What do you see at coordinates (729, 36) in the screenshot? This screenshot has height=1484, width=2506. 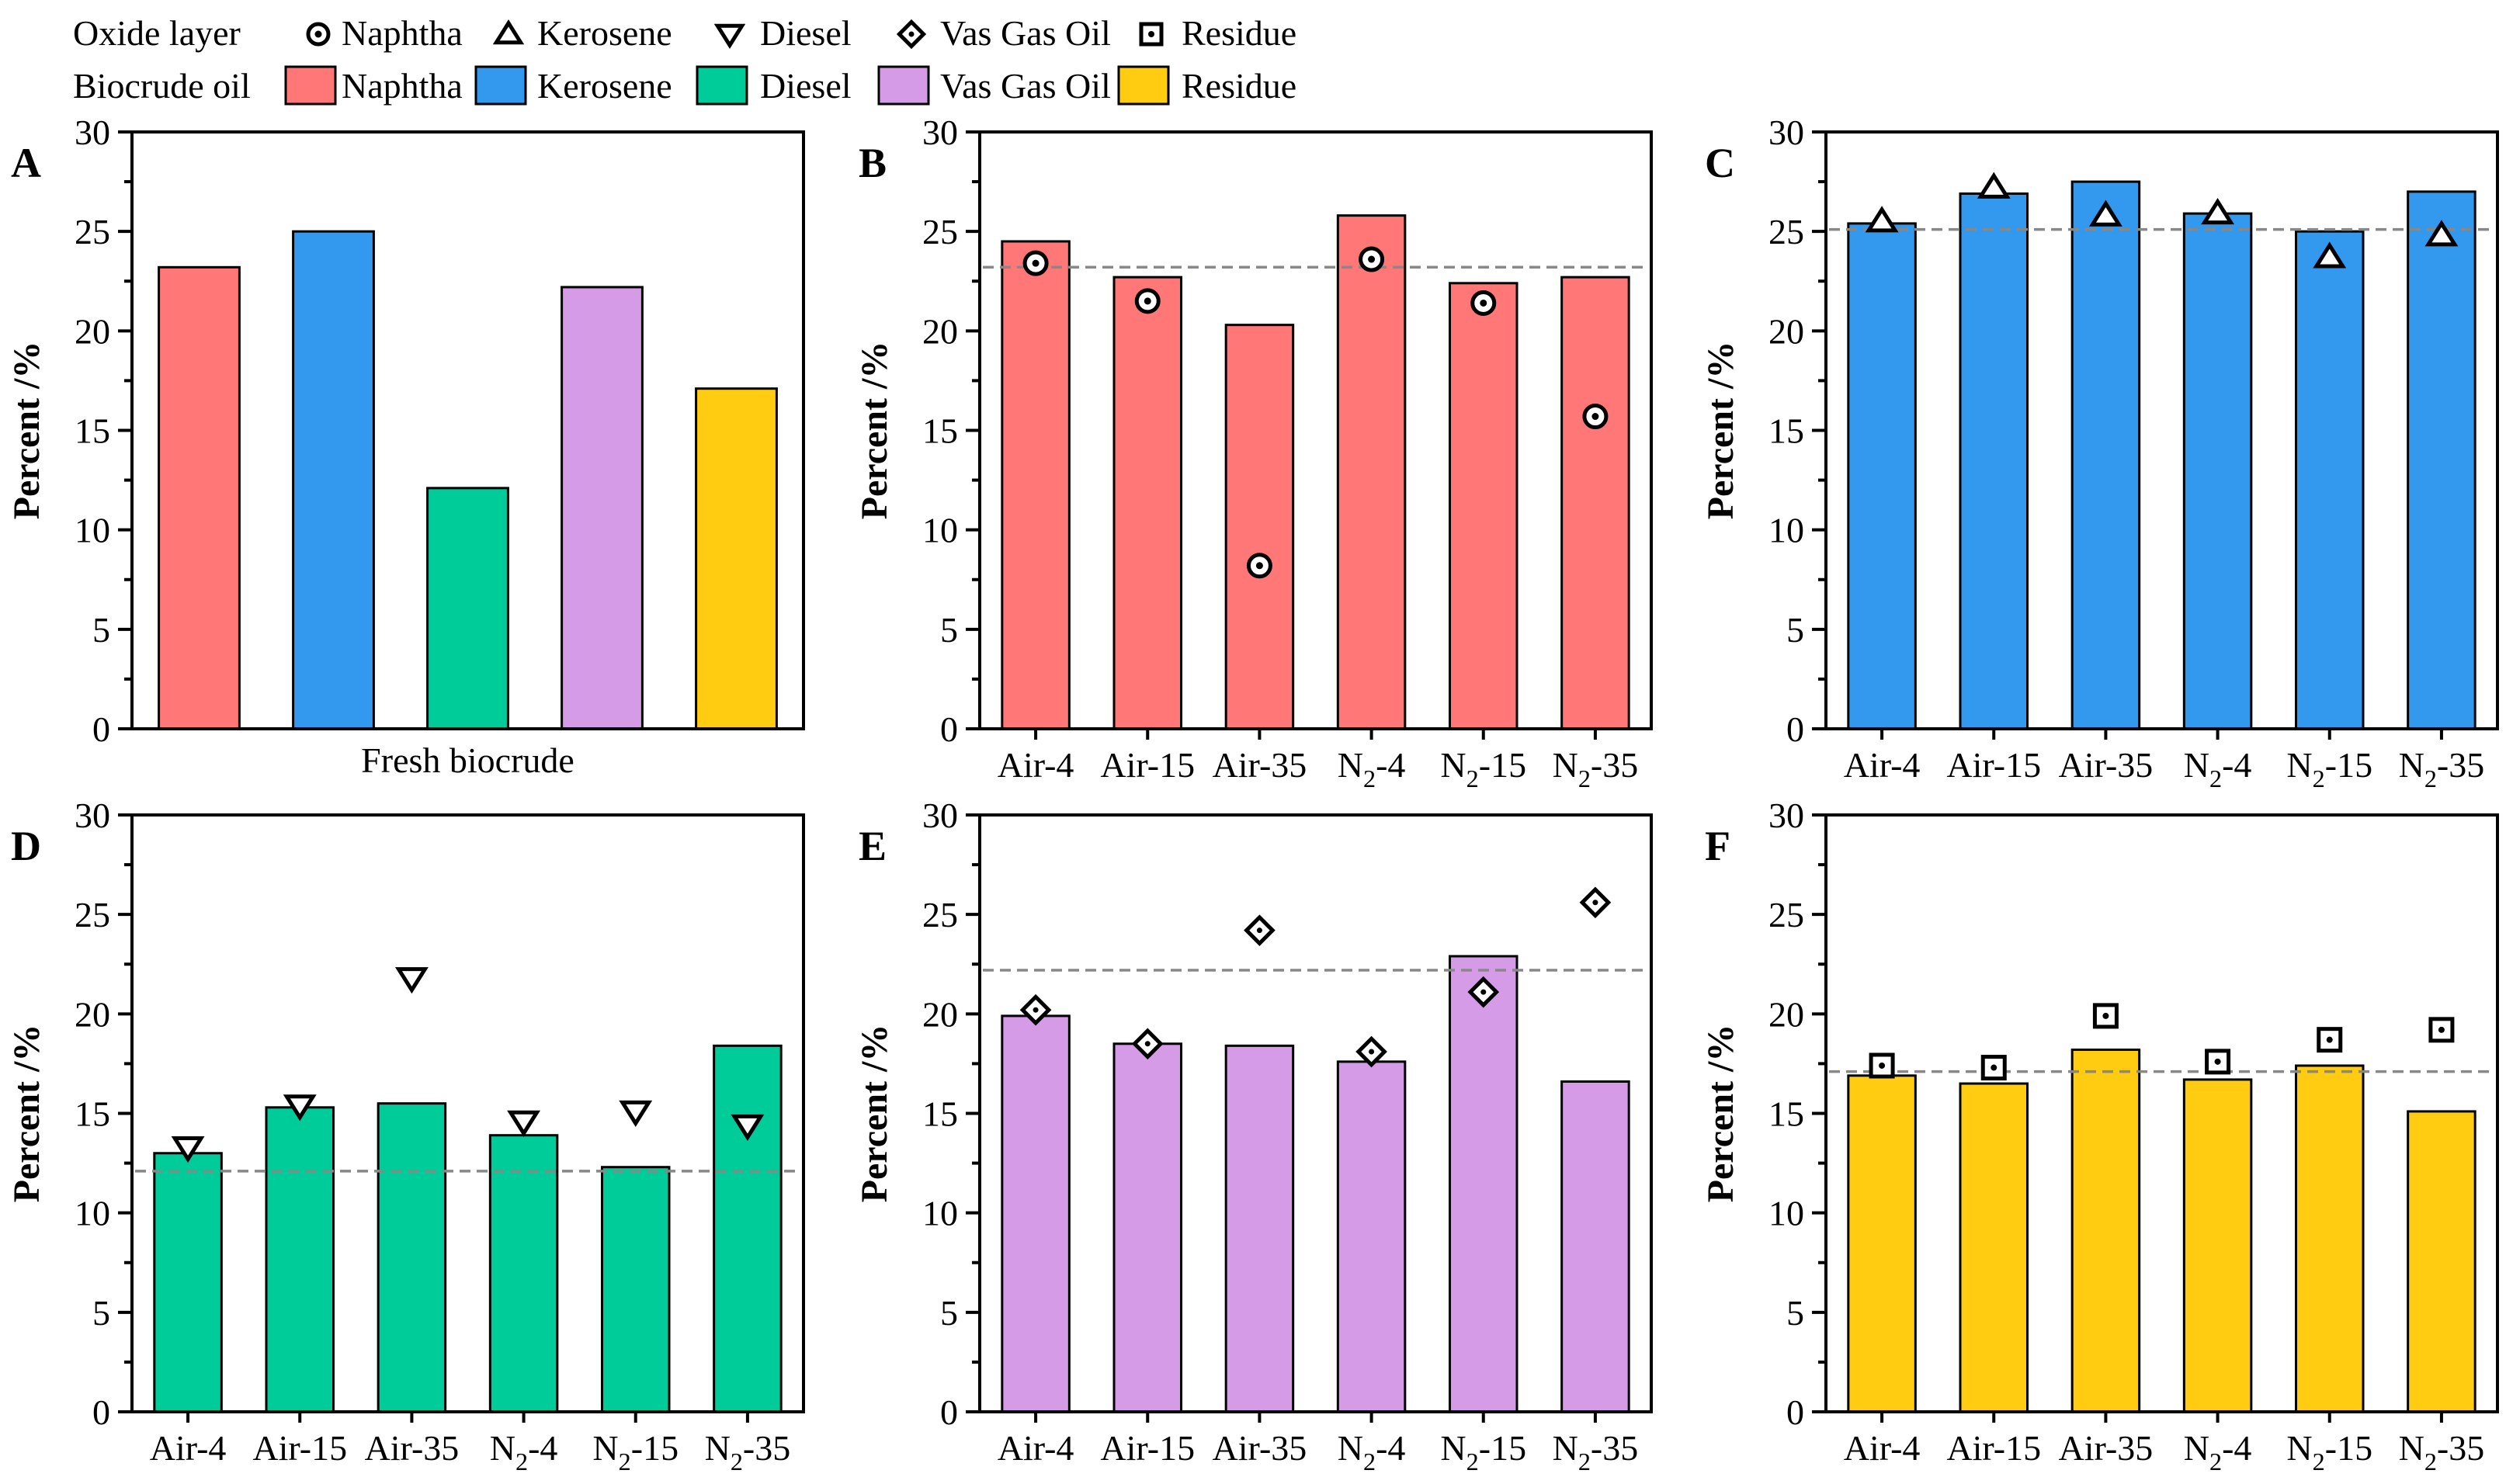 I see `legend-marker-diesel` at bounding box center [729, 36].